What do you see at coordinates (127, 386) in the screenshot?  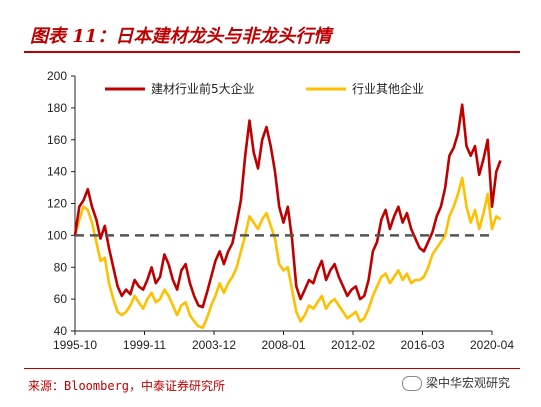 I see `source-note: 来源：Bloomberg，中泰证券研究所` at bounding box center [127, 386].